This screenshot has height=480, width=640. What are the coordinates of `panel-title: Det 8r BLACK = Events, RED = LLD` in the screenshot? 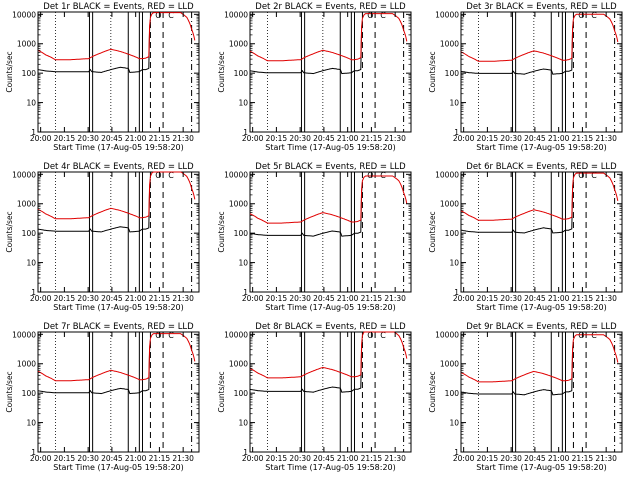 It's located at (330, 327).